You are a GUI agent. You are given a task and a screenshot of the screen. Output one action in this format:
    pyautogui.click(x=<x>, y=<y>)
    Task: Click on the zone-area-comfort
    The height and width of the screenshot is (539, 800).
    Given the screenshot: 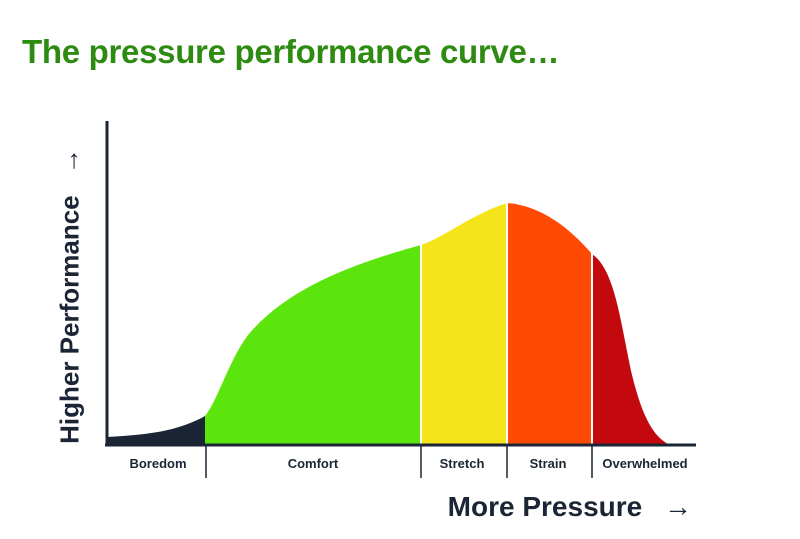 What is the action you would take?
    pyautogui.click(x=313, y=344)
    